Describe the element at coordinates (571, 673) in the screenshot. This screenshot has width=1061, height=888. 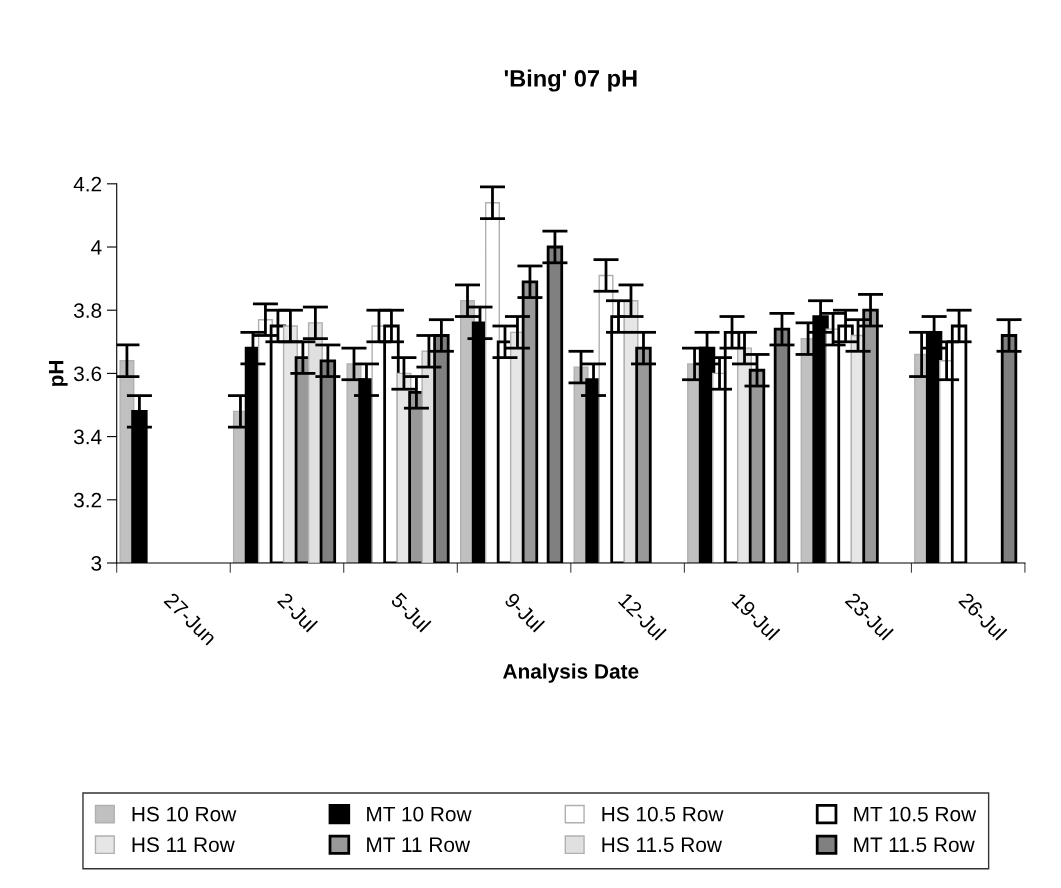
I see `x-axis-title: Analysis Date` at that location.